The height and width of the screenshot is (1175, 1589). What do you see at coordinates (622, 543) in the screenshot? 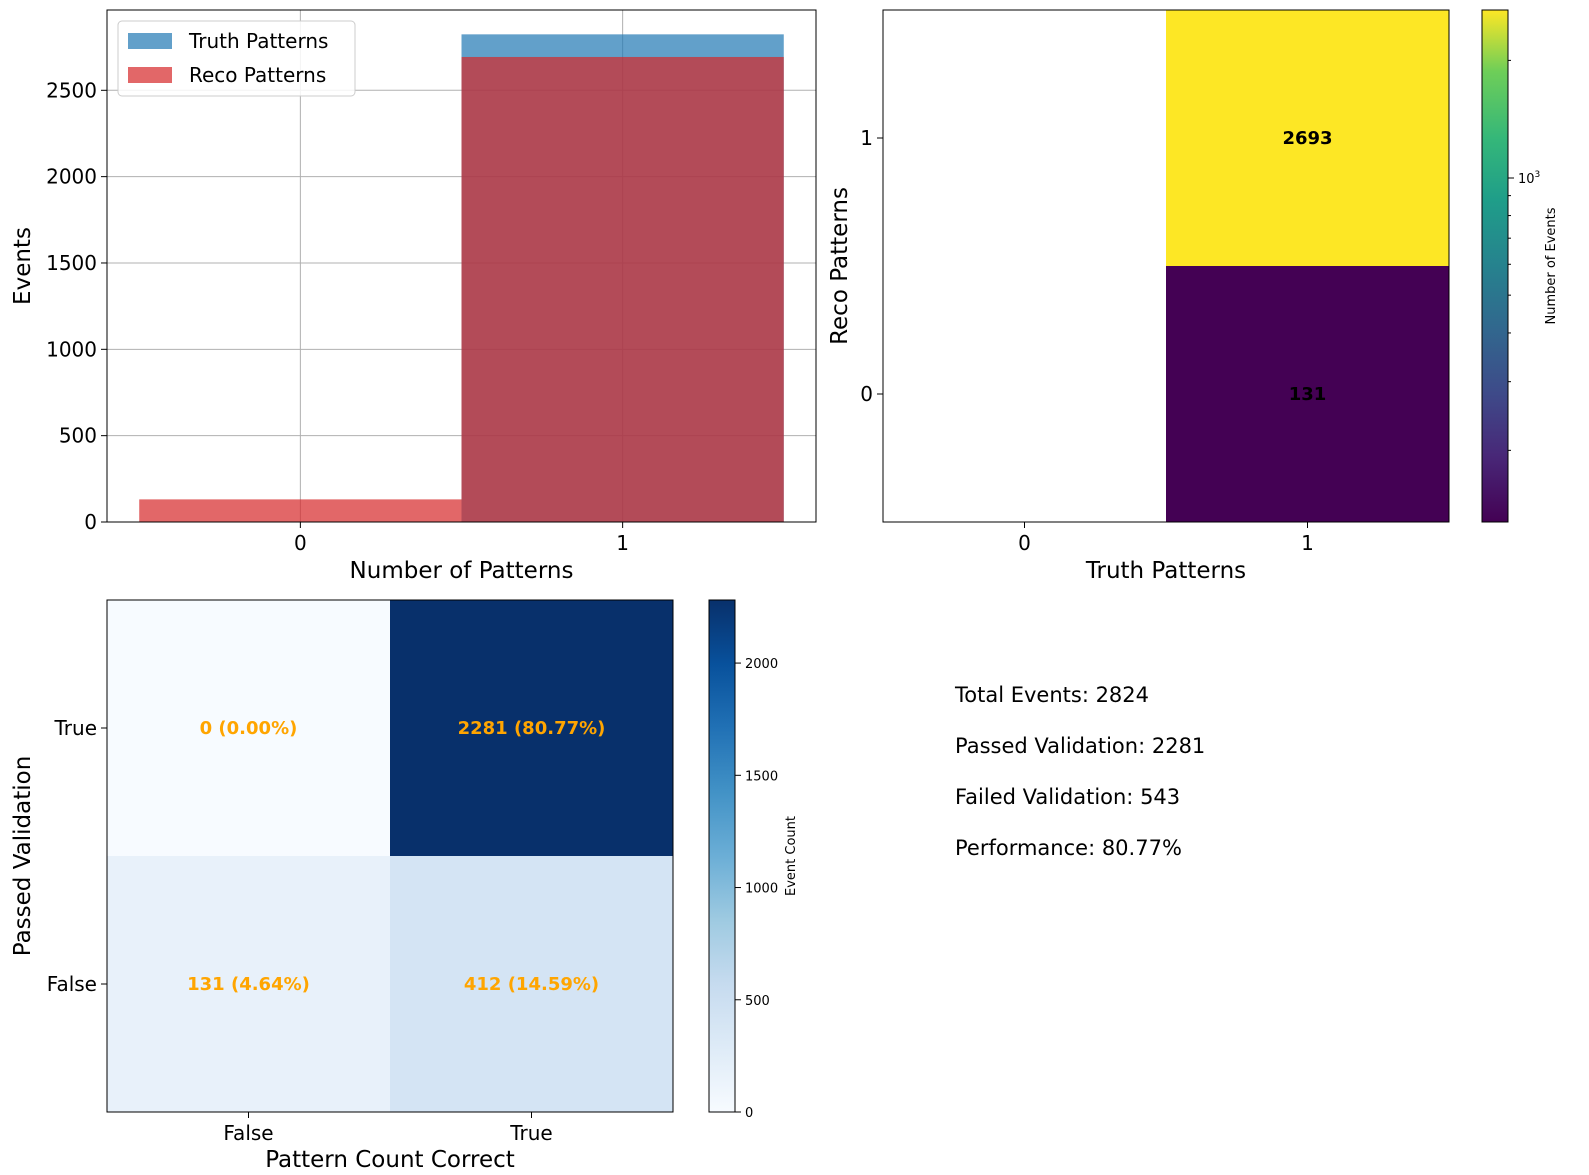
I see `bar-chart-x-tick-label: 1` at bounding box center [622, 543].